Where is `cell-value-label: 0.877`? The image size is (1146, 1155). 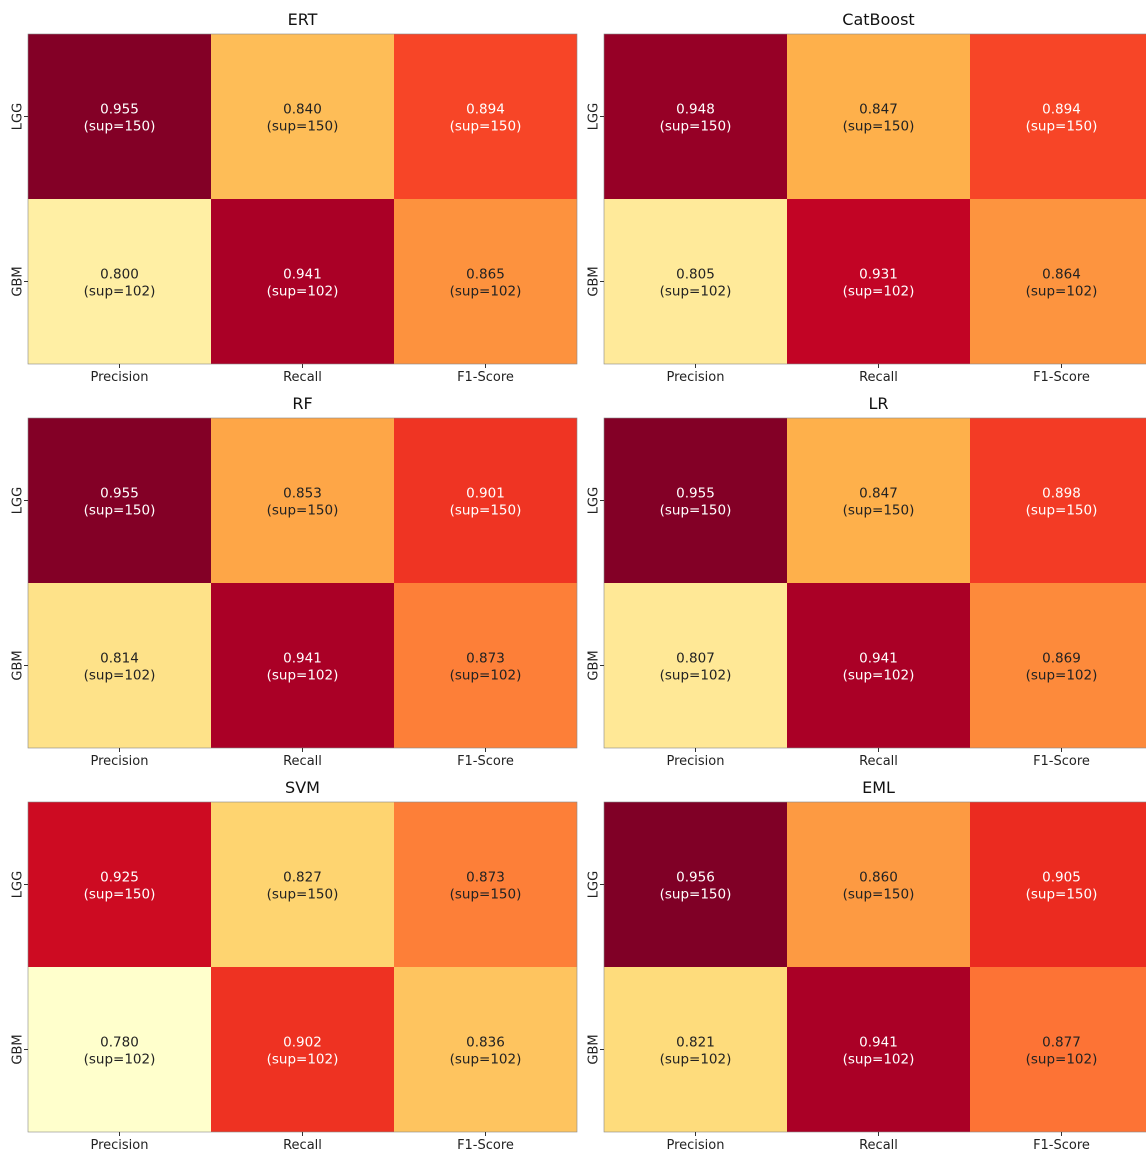
cell-value-label: 0.877 is located at coordinates (1061, 1043).